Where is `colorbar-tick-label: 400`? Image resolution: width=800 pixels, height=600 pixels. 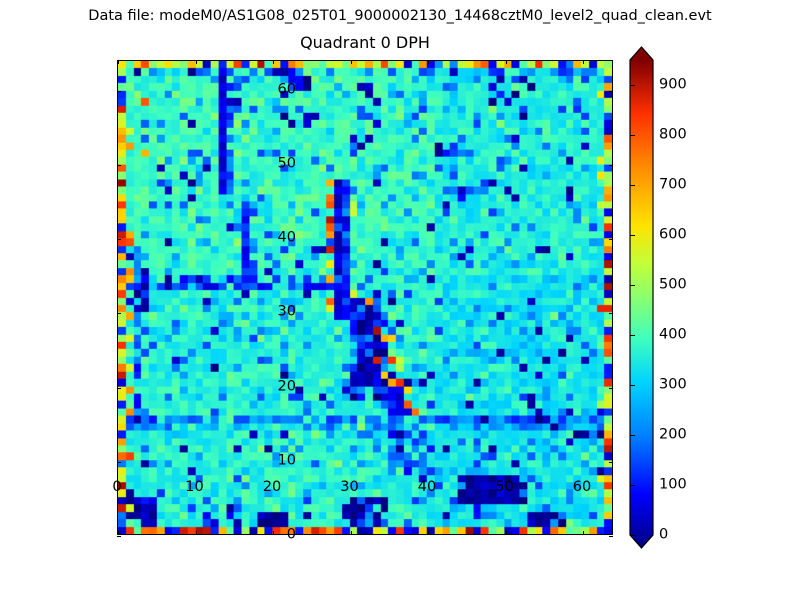
colorbar-tick-label: 400 is located at coordinates (673, 334).